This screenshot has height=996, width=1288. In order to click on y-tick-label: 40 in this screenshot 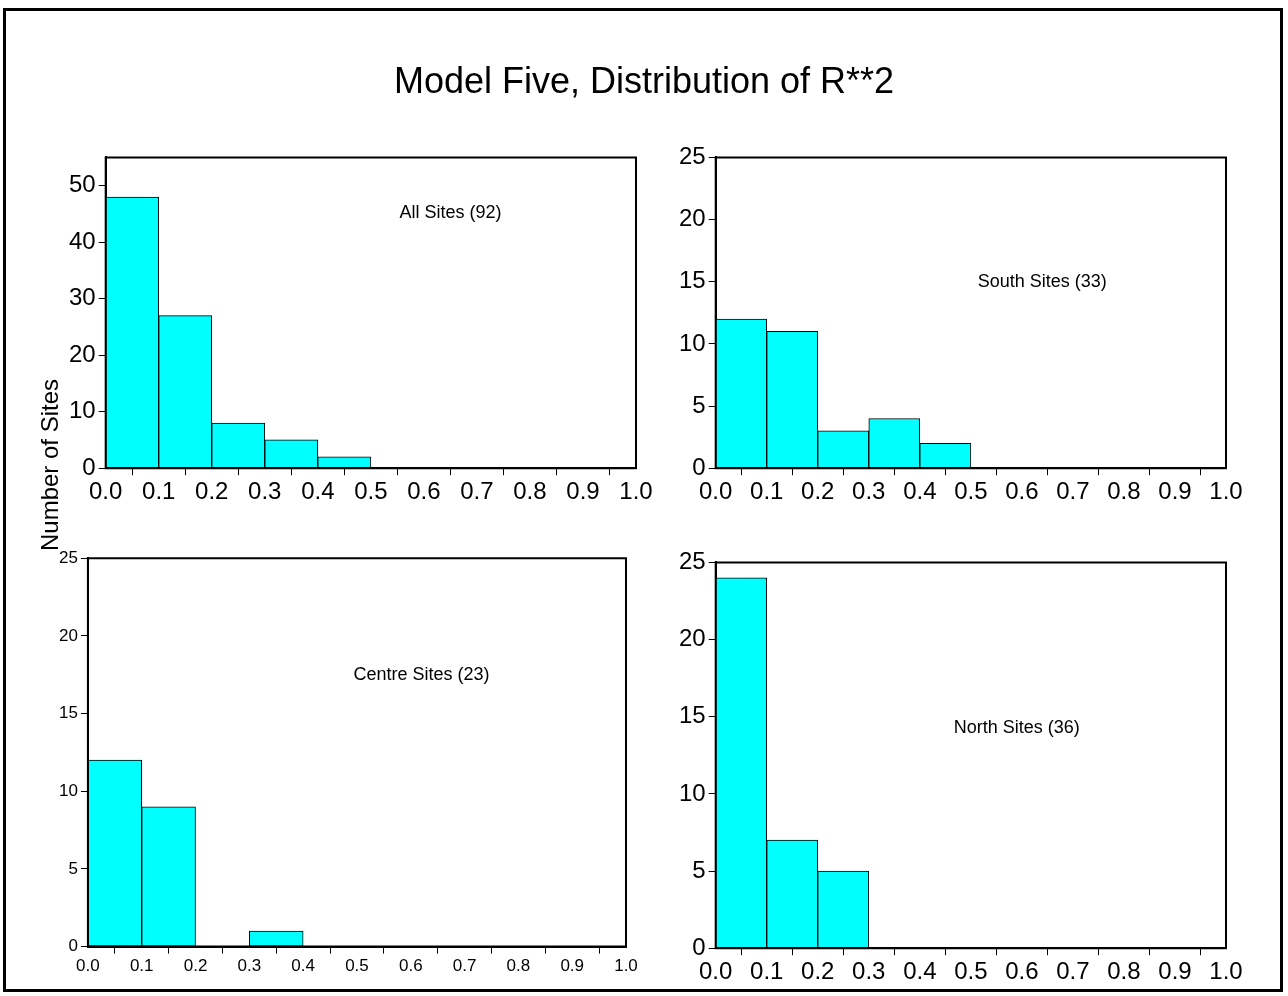, I will do `click(82, 240)`.